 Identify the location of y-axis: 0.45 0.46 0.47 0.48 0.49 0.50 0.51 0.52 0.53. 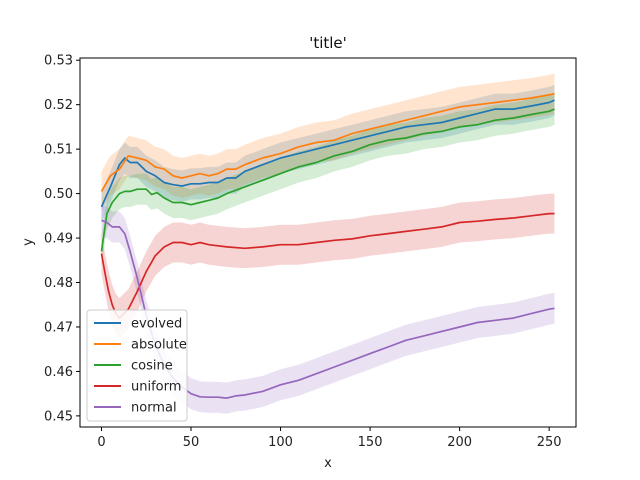
(62, 239).